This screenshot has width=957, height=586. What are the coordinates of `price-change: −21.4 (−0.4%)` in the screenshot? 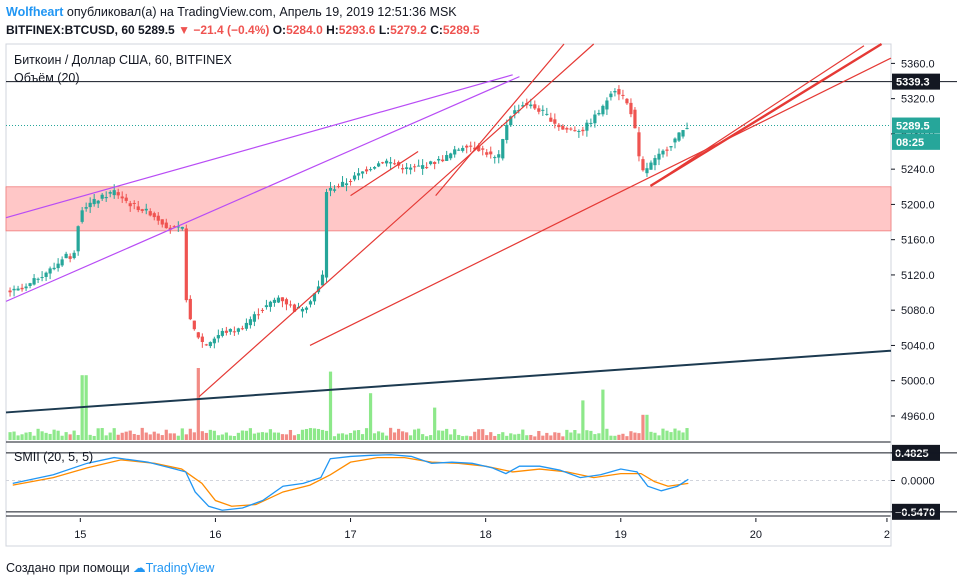 It's located at (231, 30).